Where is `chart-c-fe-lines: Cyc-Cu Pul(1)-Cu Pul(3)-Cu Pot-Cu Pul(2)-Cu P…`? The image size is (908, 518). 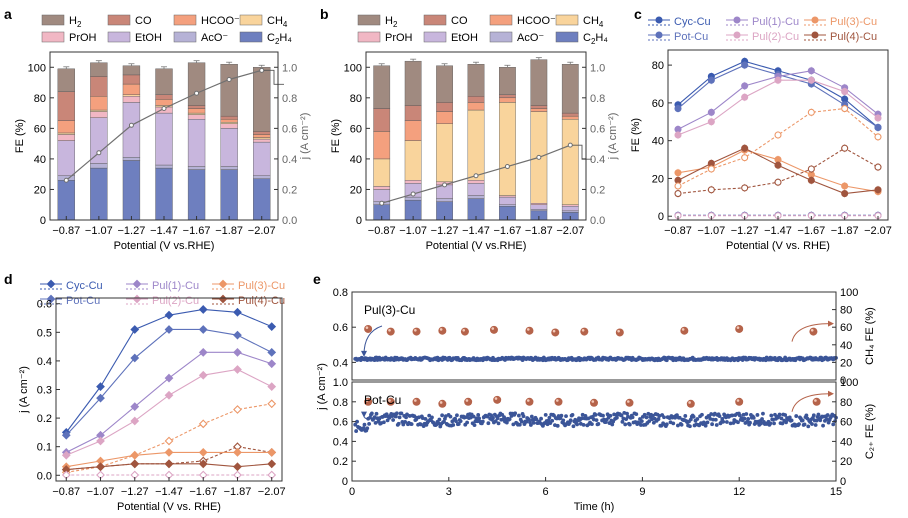 chart-c-fe-lines: Cyc-Cu Pul(1)-Cu Pul(3)-Cu Pot-Cu Pul(2)-Cu P… is located at coordinates (761, 134).